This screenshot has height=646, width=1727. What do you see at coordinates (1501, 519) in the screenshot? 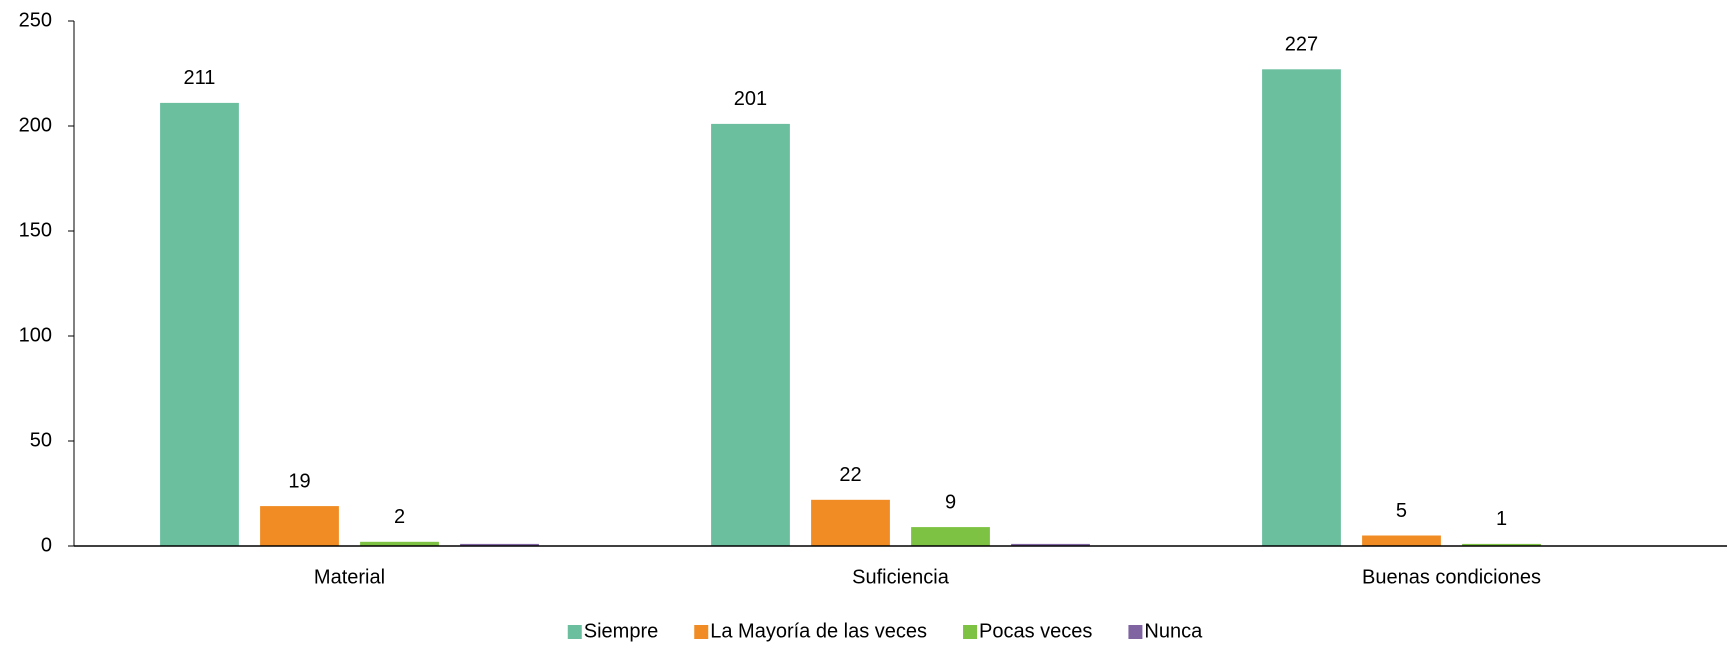
I see `data-label: 1` at bounding box center [1501, 519].